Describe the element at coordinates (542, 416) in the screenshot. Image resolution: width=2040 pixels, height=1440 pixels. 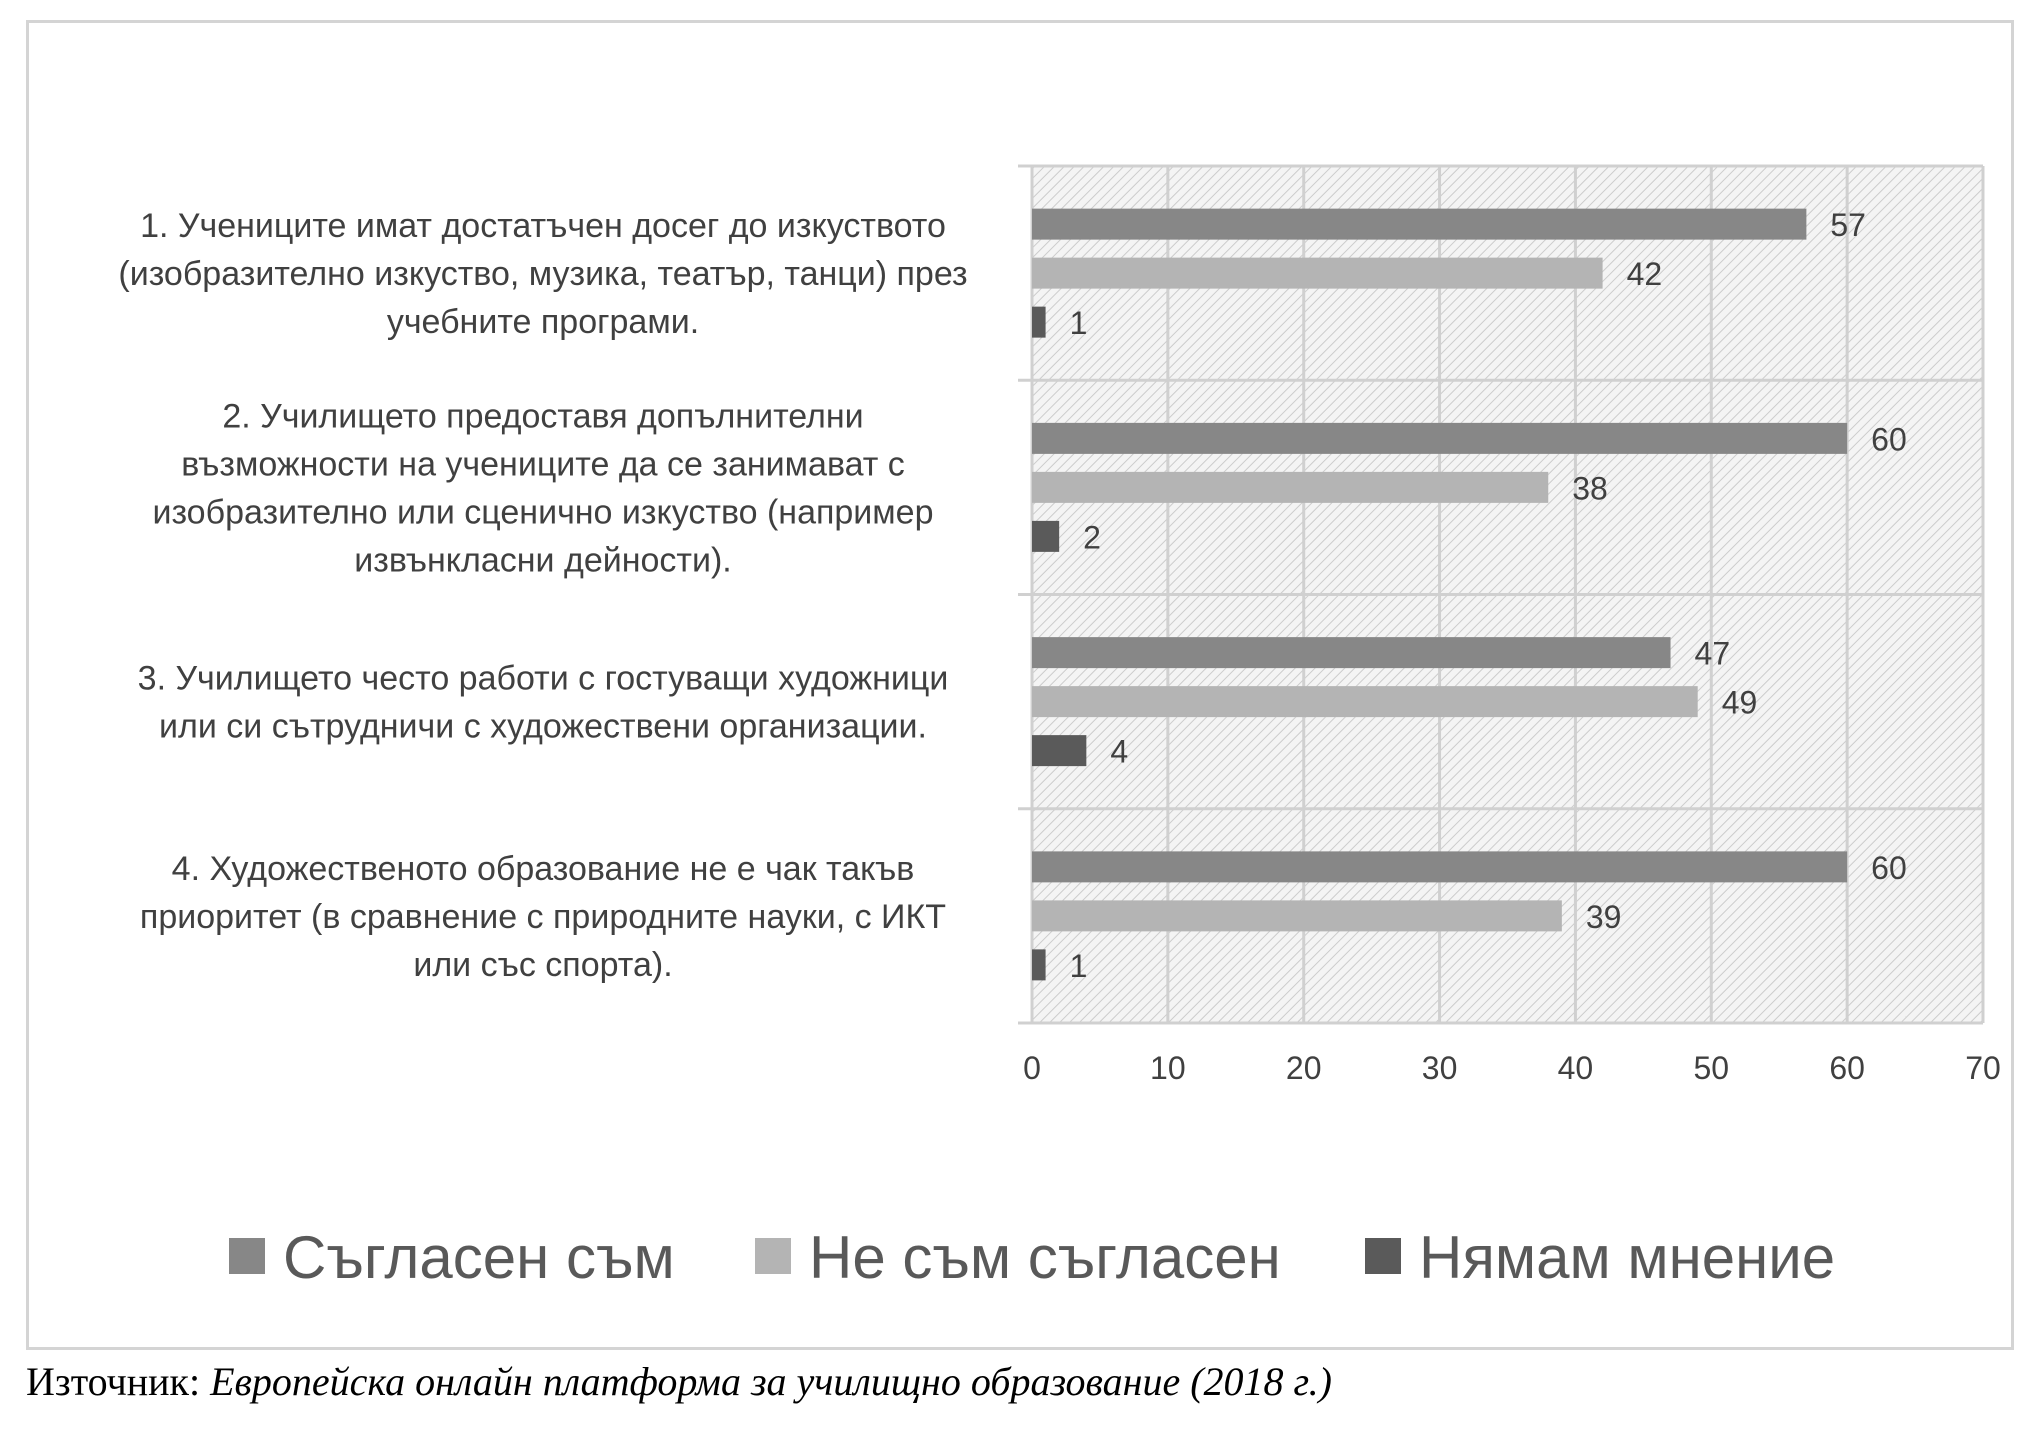
I see `category-label: 2. Училището предоставя допълнителни` at that location.